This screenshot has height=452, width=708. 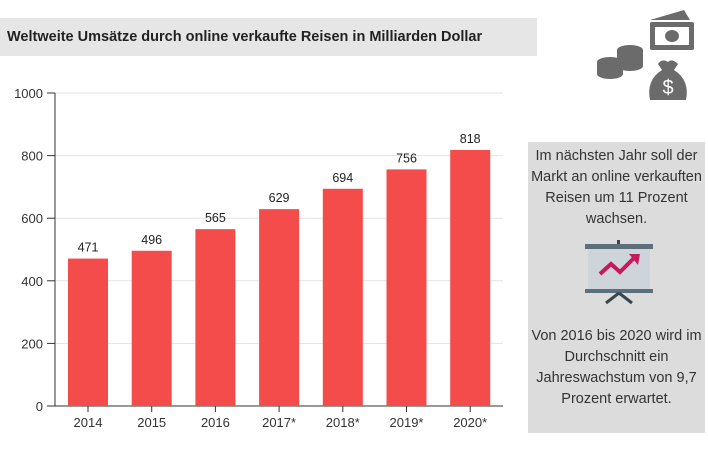 What do you see at coordinates (88, 248) in the screenshot?
I see `data-label: 471` at bounding box center [88, 248].